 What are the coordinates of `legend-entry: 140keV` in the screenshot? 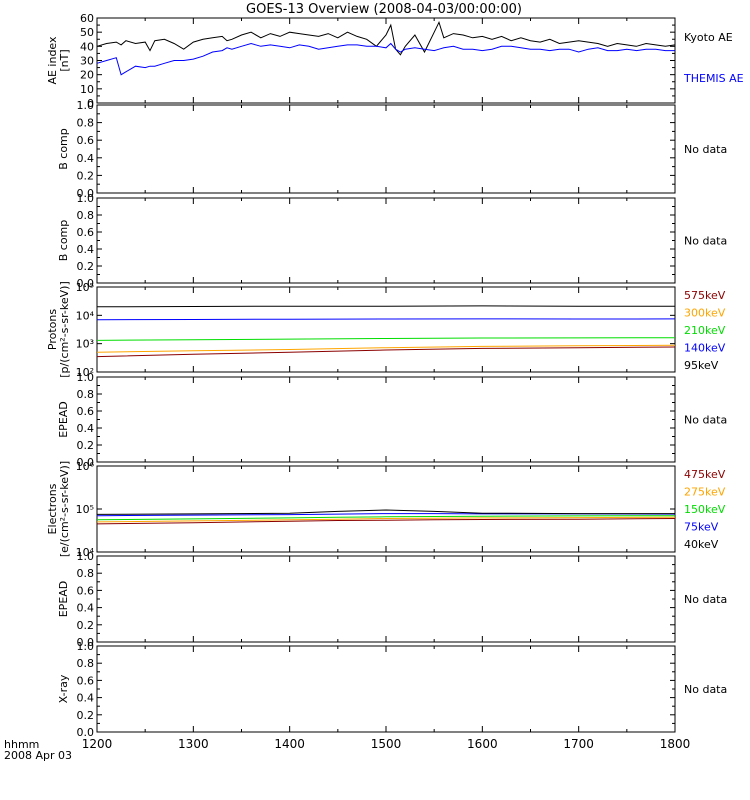 It's located at (705, 348).